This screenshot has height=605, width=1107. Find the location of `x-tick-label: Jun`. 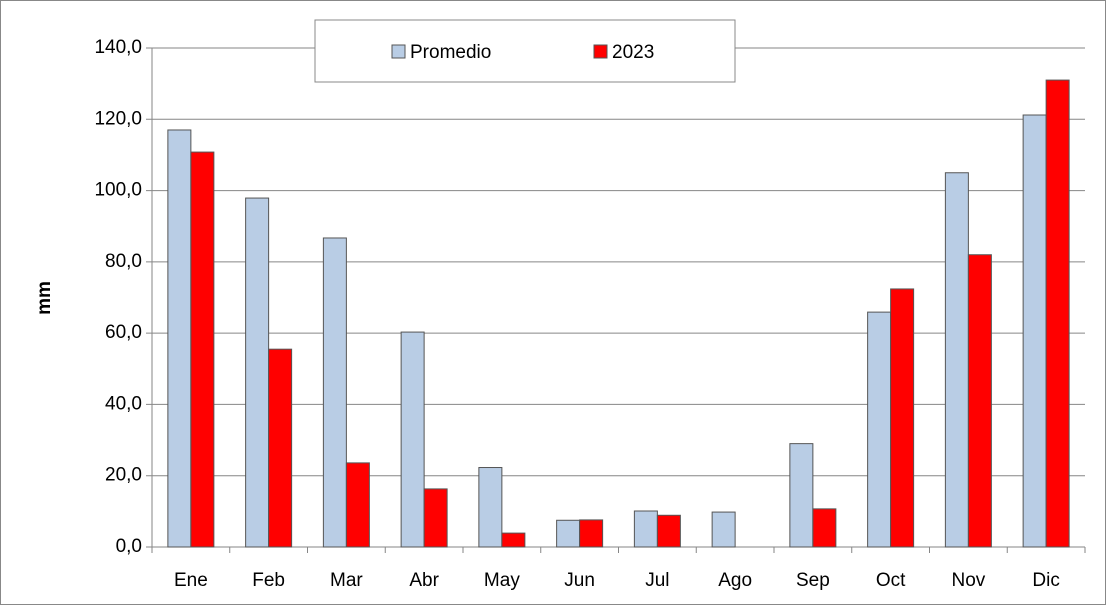

x-tick-label: Jun is located at coordinates (579, 580).